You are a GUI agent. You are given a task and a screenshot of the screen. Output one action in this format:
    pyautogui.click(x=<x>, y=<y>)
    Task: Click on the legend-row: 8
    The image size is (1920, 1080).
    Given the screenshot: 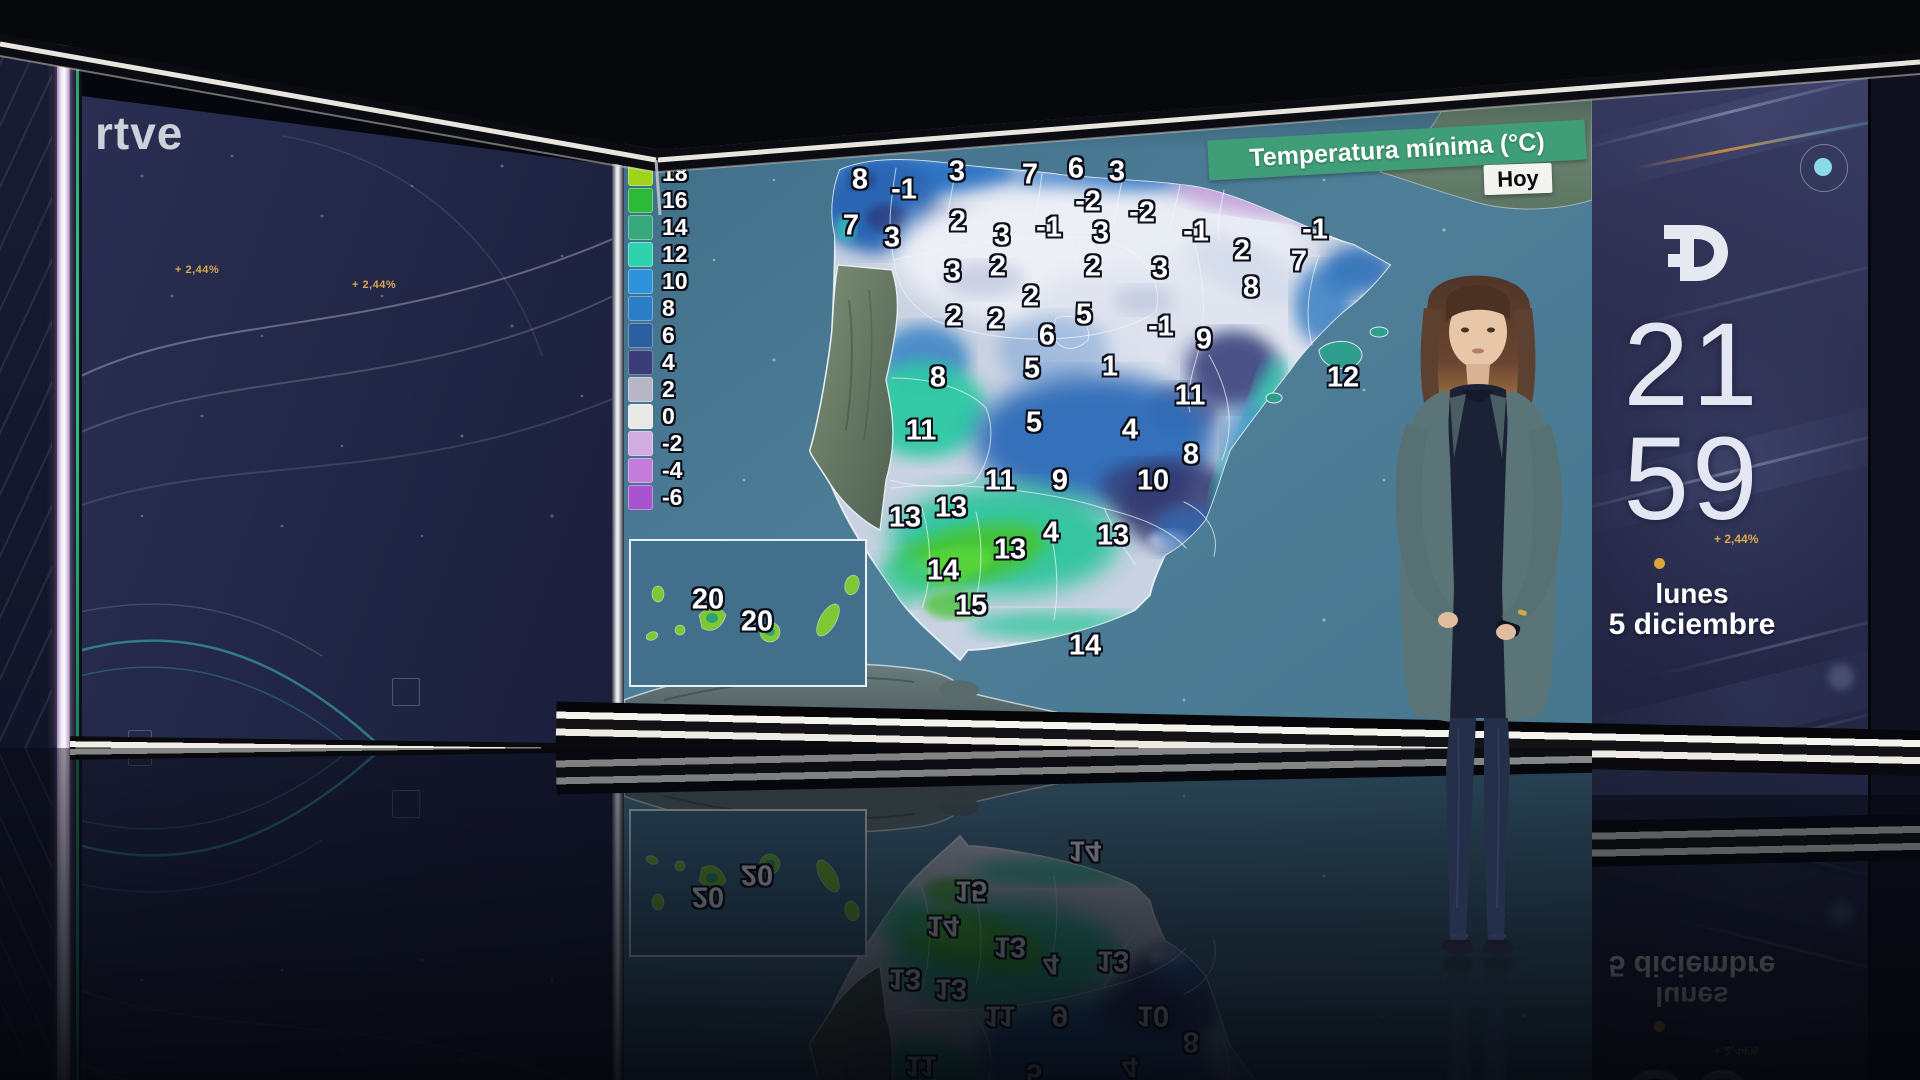 What is the action you would take?
    pyautogui.click(x=658, y=308)
    